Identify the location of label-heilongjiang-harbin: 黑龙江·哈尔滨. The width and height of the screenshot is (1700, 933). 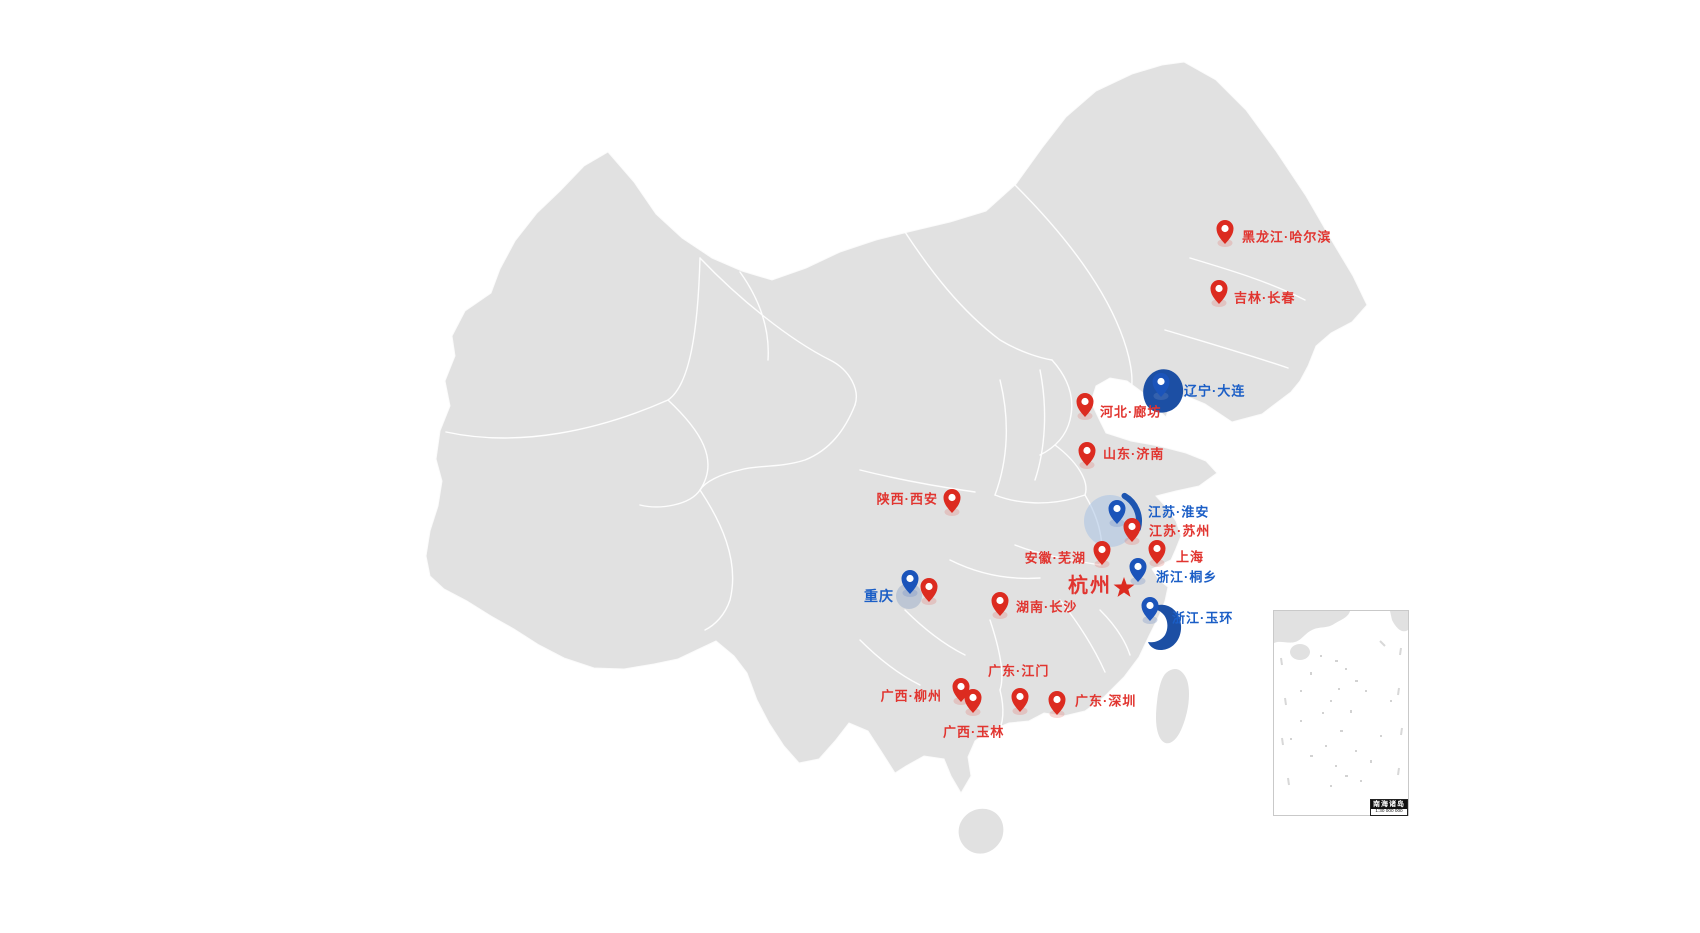
(1287, 237).